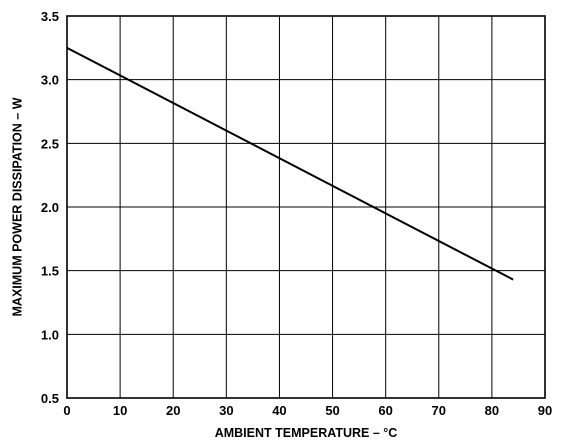 The image size is (561, 442). Describe the element at coordinates (545, 410) in the screenshot. I see `x-tick-label: 90` at that location.